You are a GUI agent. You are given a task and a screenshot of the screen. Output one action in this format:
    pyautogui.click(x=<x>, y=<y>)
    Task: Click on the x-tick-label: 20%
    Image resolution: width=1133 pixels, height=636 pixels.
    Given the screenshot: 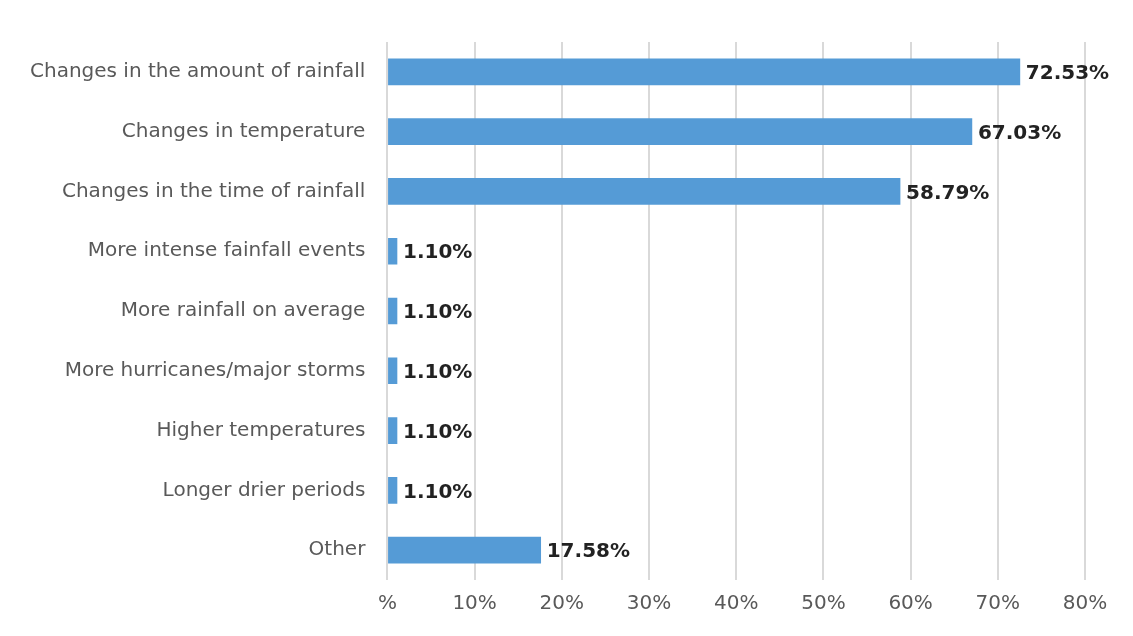 What is the action you would take?
    pyautogui.click(x=562, y=602)
    